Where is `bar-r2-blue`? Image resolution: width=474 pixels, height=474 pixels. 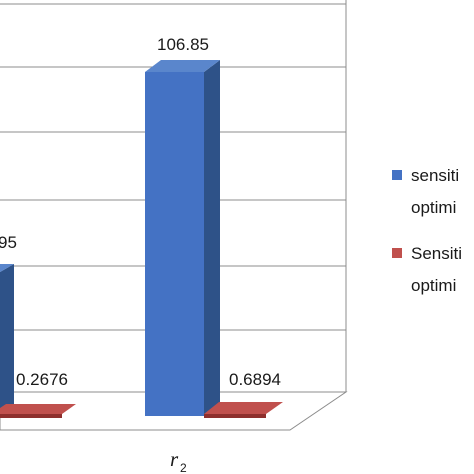 bar-r2-blue is located at coordinates (182, 238).